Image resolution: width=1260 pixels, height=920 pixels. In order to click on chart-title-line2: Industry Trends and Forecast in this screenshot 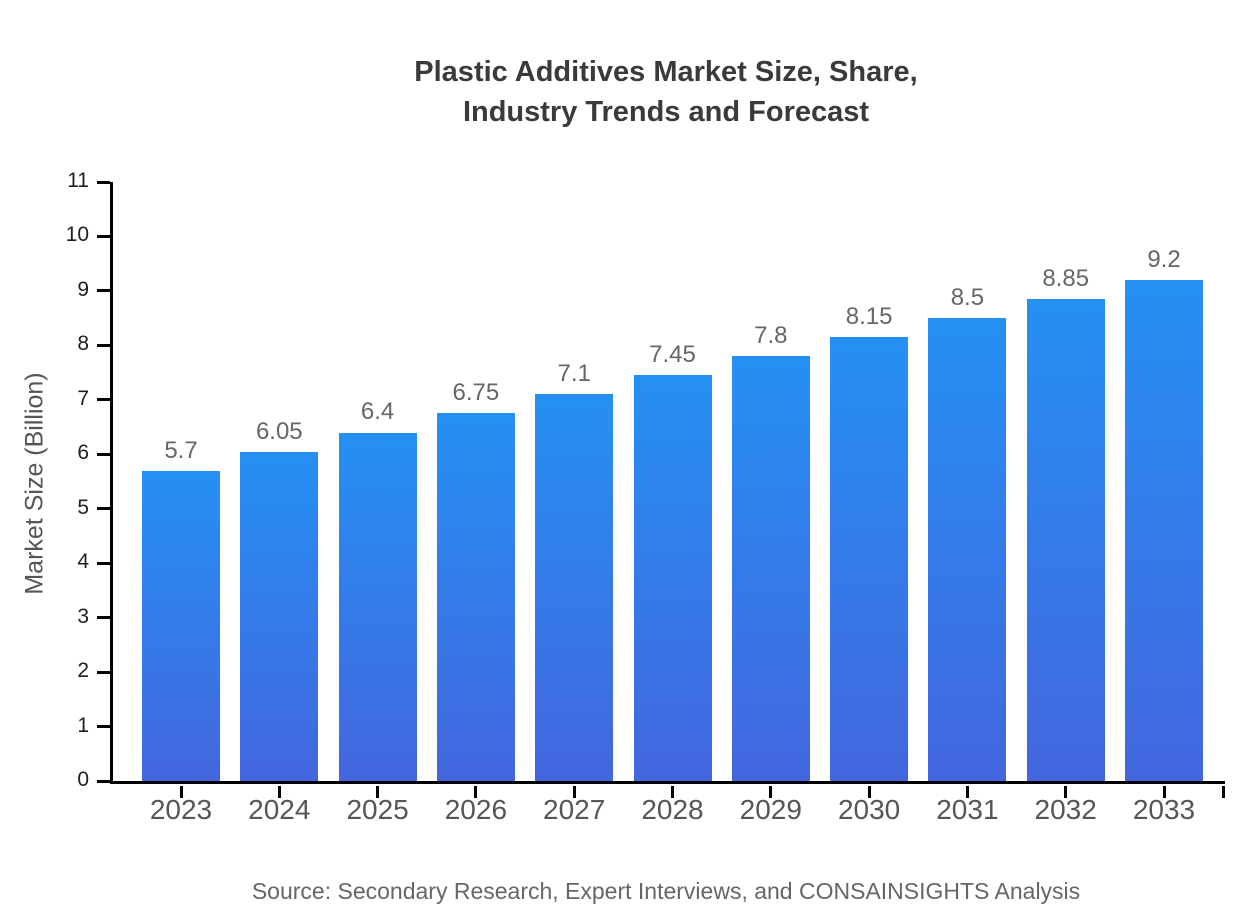, I will do `click(666, 112)`.